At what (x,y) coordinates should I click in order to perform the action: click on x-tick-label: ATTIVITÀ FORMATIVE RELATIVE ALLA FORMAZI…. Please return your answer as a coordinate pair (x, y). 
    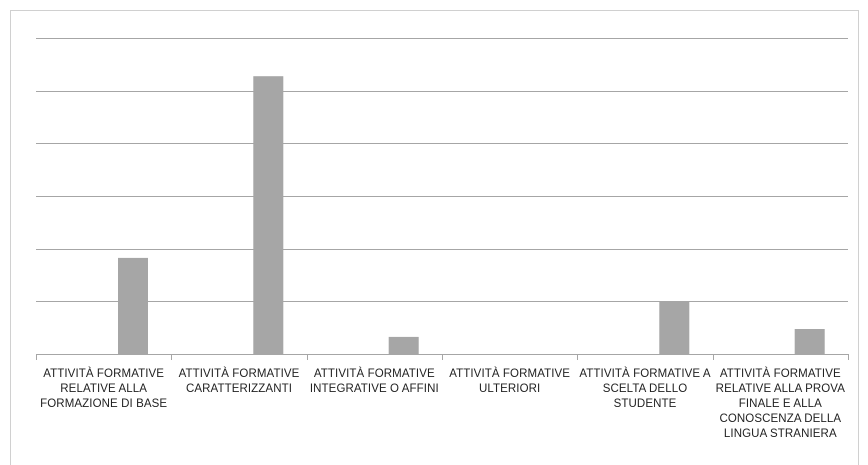
    Looking at the image, I should click on (104, 389).